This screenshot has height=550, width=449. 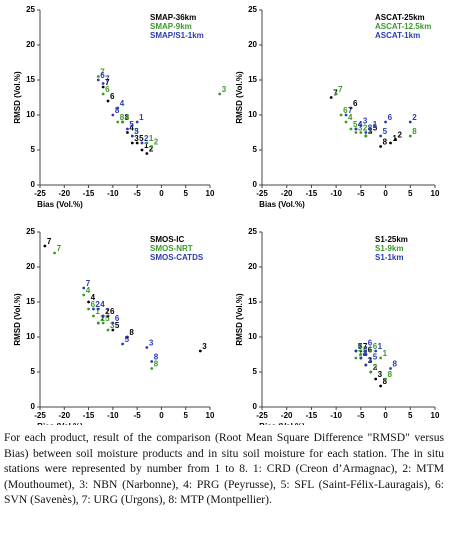 What do you see at coordinates (312, 193) in the screenshot?
I see `x-tick-label: -15` at bounding box center [312, 193].